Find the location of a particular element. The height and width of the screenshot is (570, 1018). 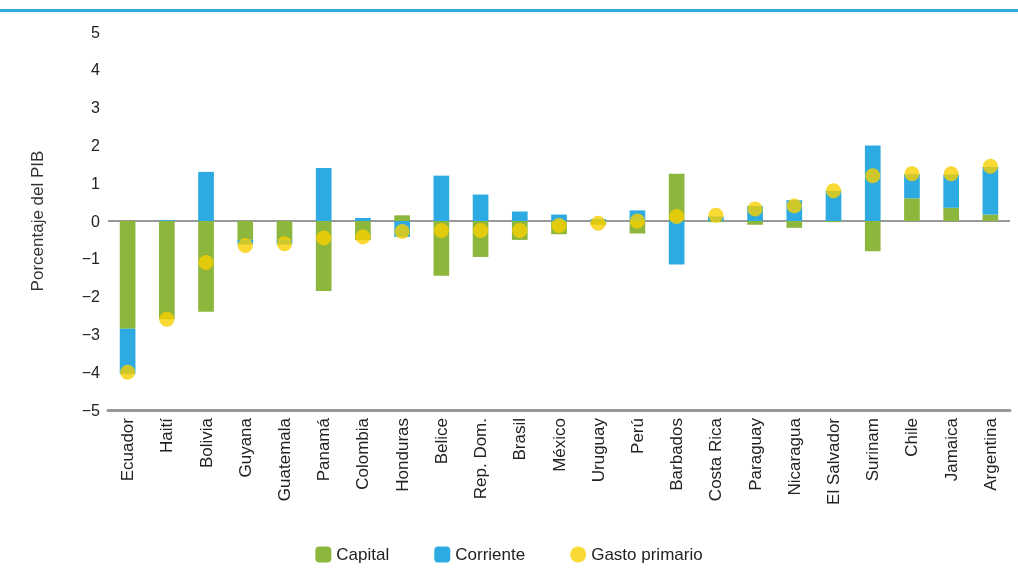

x-tick-label: Belice is located at coordinates (441, 441).